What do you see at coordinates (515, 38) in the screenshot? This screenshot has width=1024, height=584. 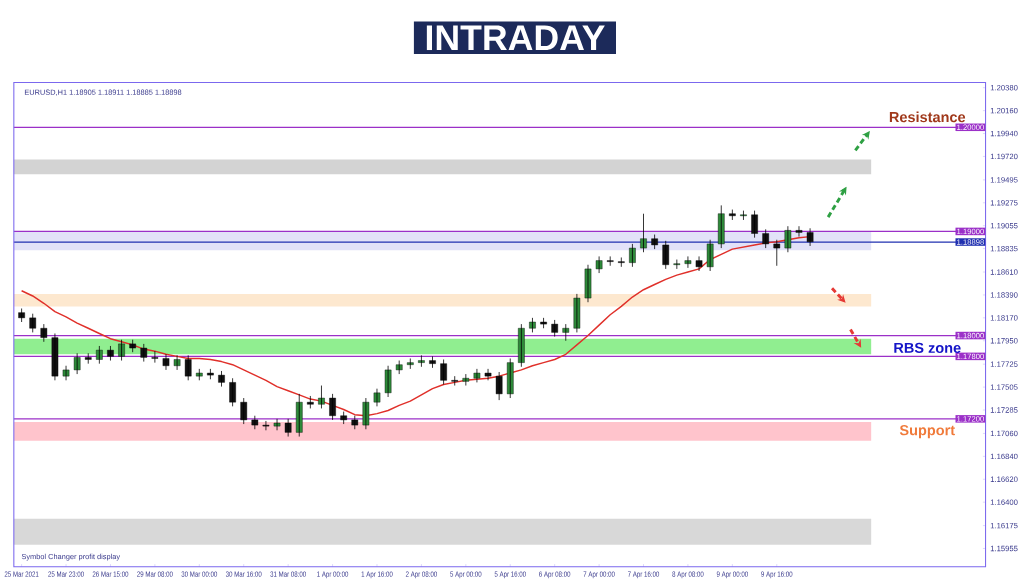 I see `chart-title: INTRADAY` at bounding box center [515, 38].